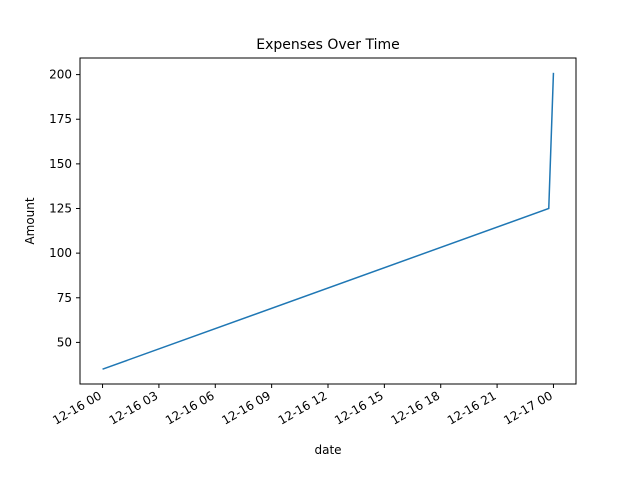 Image resolution: width=640 pixels, height=480 pixels. Describe the element at coordinates (30, 220) in the screenshot. I see `y-axis-label: Amount` at that location.